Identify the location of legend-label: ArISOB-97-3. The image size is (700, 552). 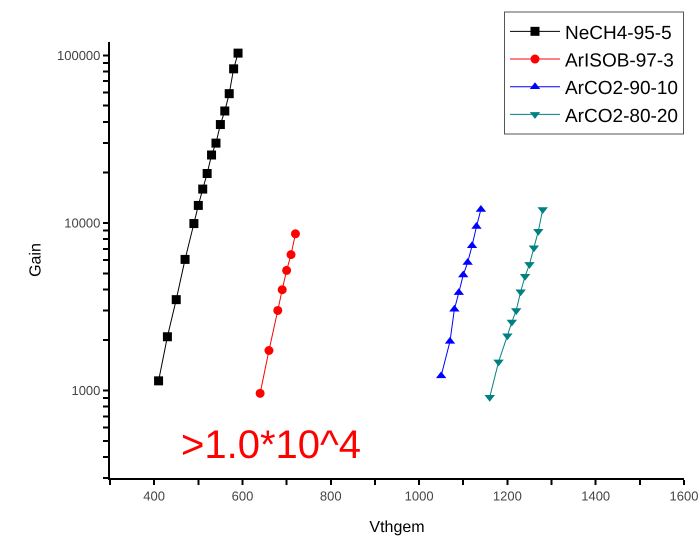
(619, 61).